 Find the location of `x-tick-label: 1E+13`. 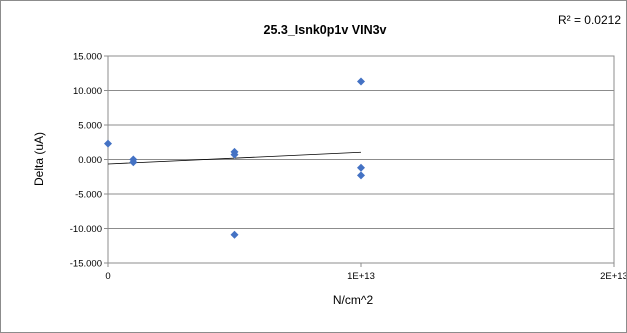

x-tick-label: 1E+13 is located at coordinates (361, 276).